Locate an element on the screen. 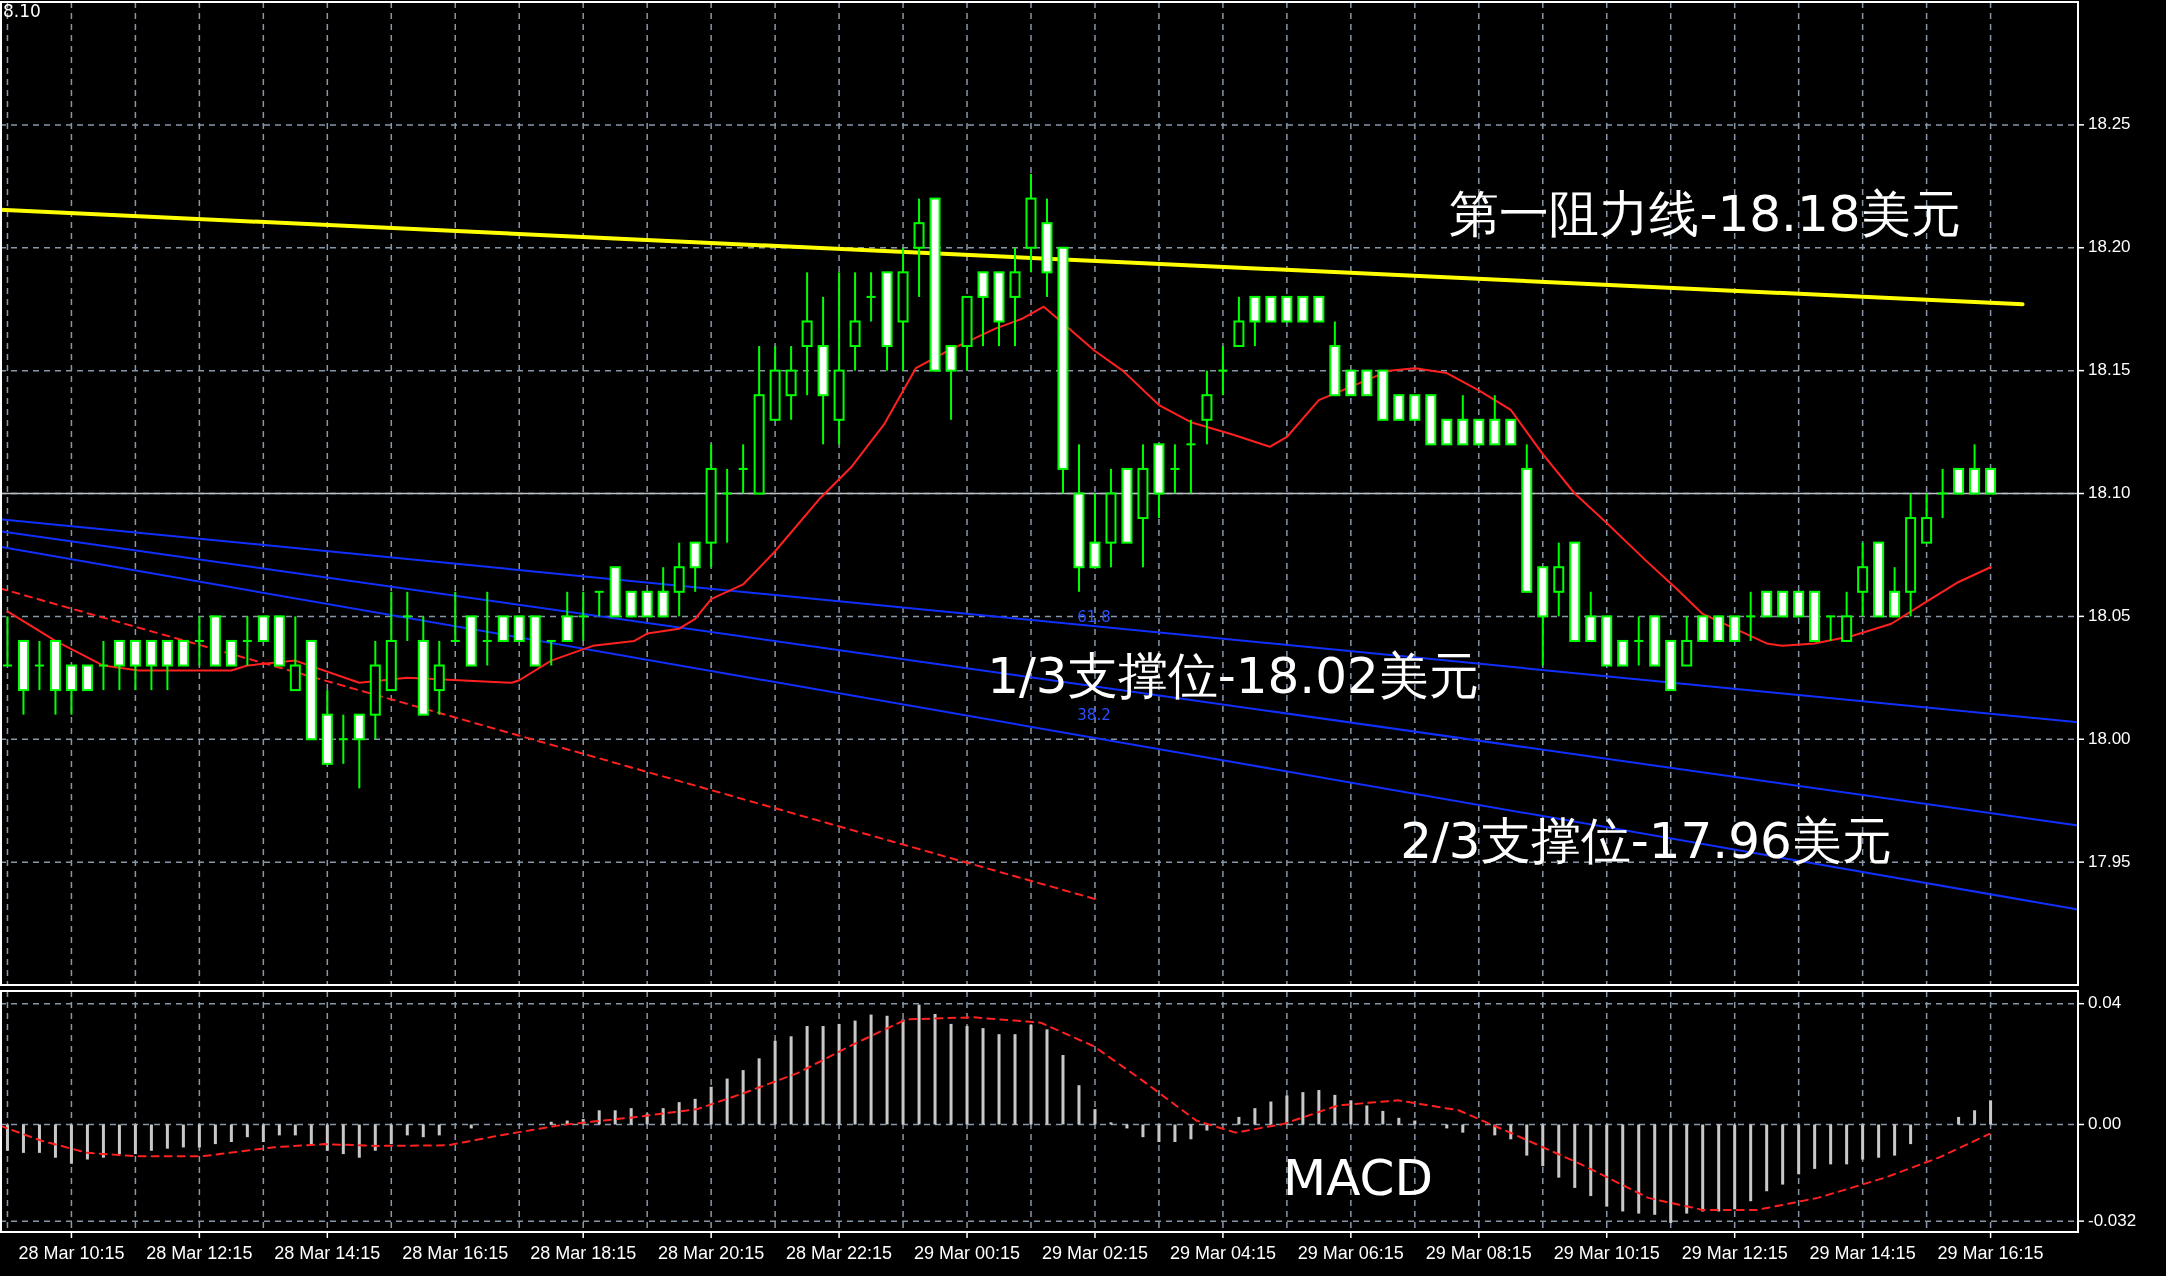 The image size is (2166, 1276). x-tick-label: 28 Mar 16:15 is located at coordinates (455, 1253).